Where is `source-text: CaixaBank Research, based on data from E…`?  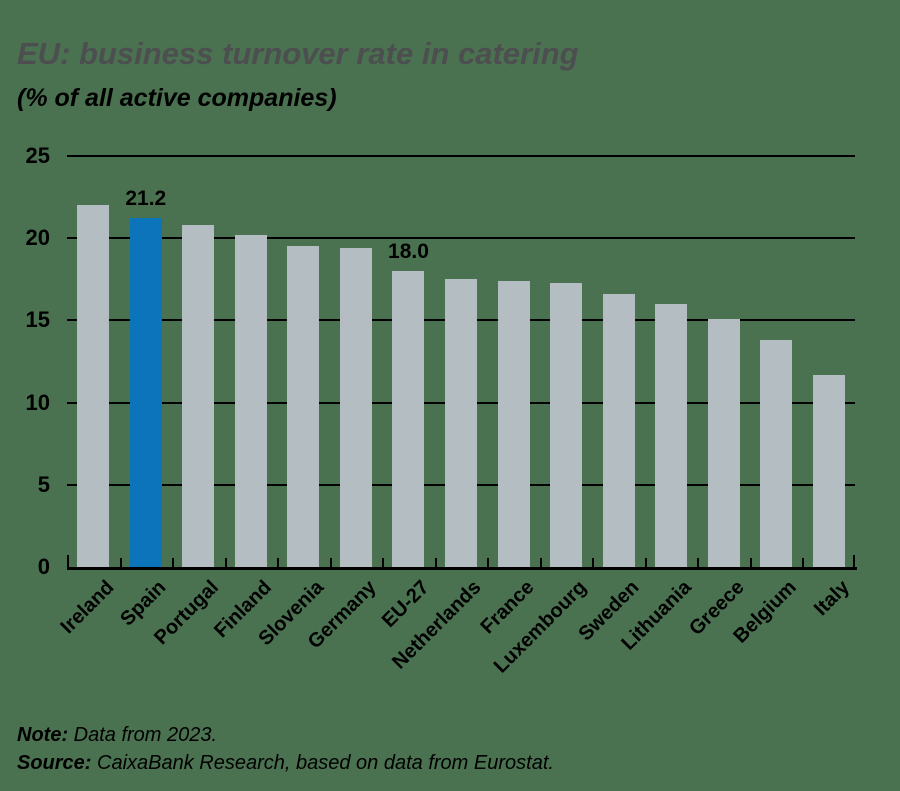
source-text: CaixaBank Research, based on data from E… is located at coordinates (322, 763).